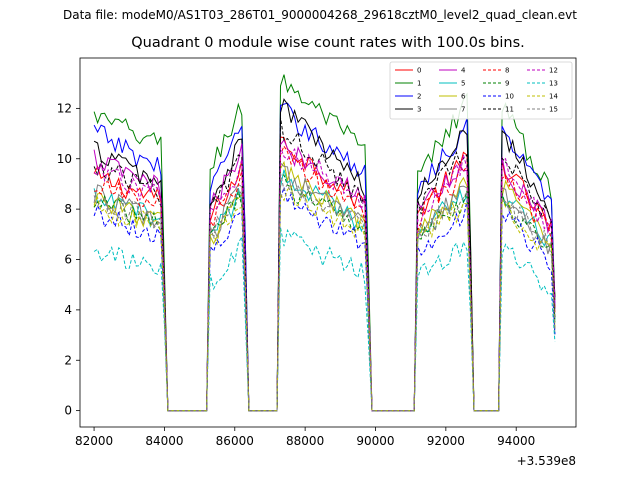 The image size is (640, 480). What do you see at coordinates (507, 71) in the screenshot?
I see `legend-label-8: 8` at bounding box center [507, 71].